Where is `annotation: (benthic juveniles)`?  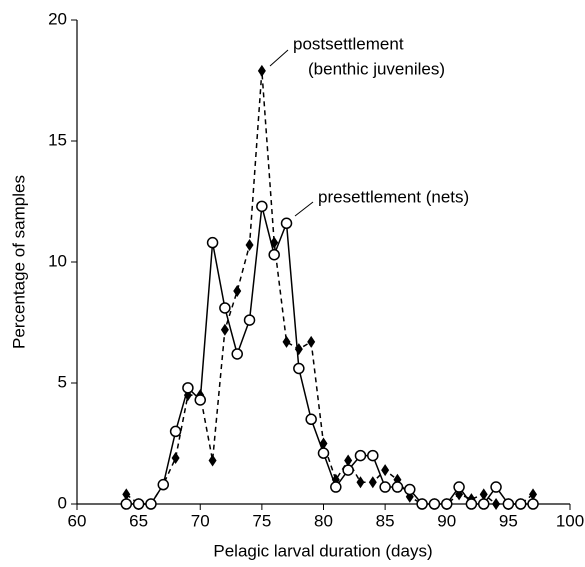 annotation: (benthic juveniles) is located at coordinates (376, 68).